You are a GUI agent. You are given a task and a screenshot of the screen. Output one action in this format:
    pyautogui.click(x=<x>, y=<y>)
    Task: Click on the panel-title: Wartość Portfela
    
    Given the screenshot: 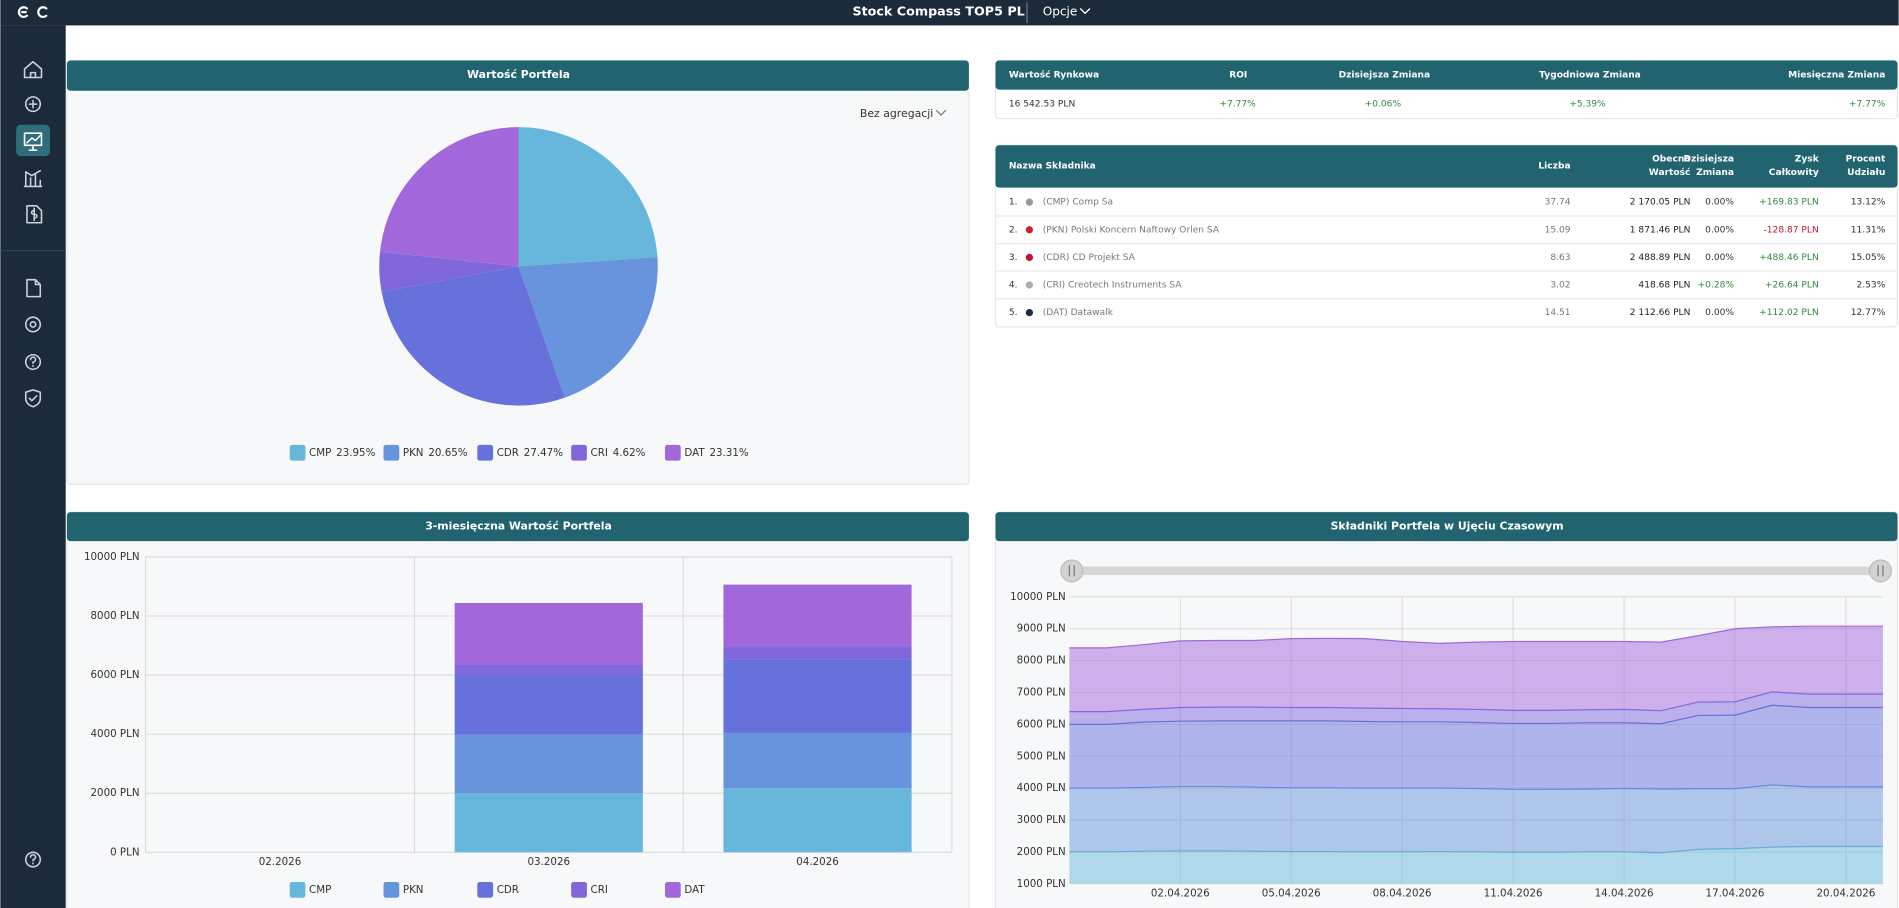 What is the action you would take?
    pyautogui.click(x=518, y=74)
    